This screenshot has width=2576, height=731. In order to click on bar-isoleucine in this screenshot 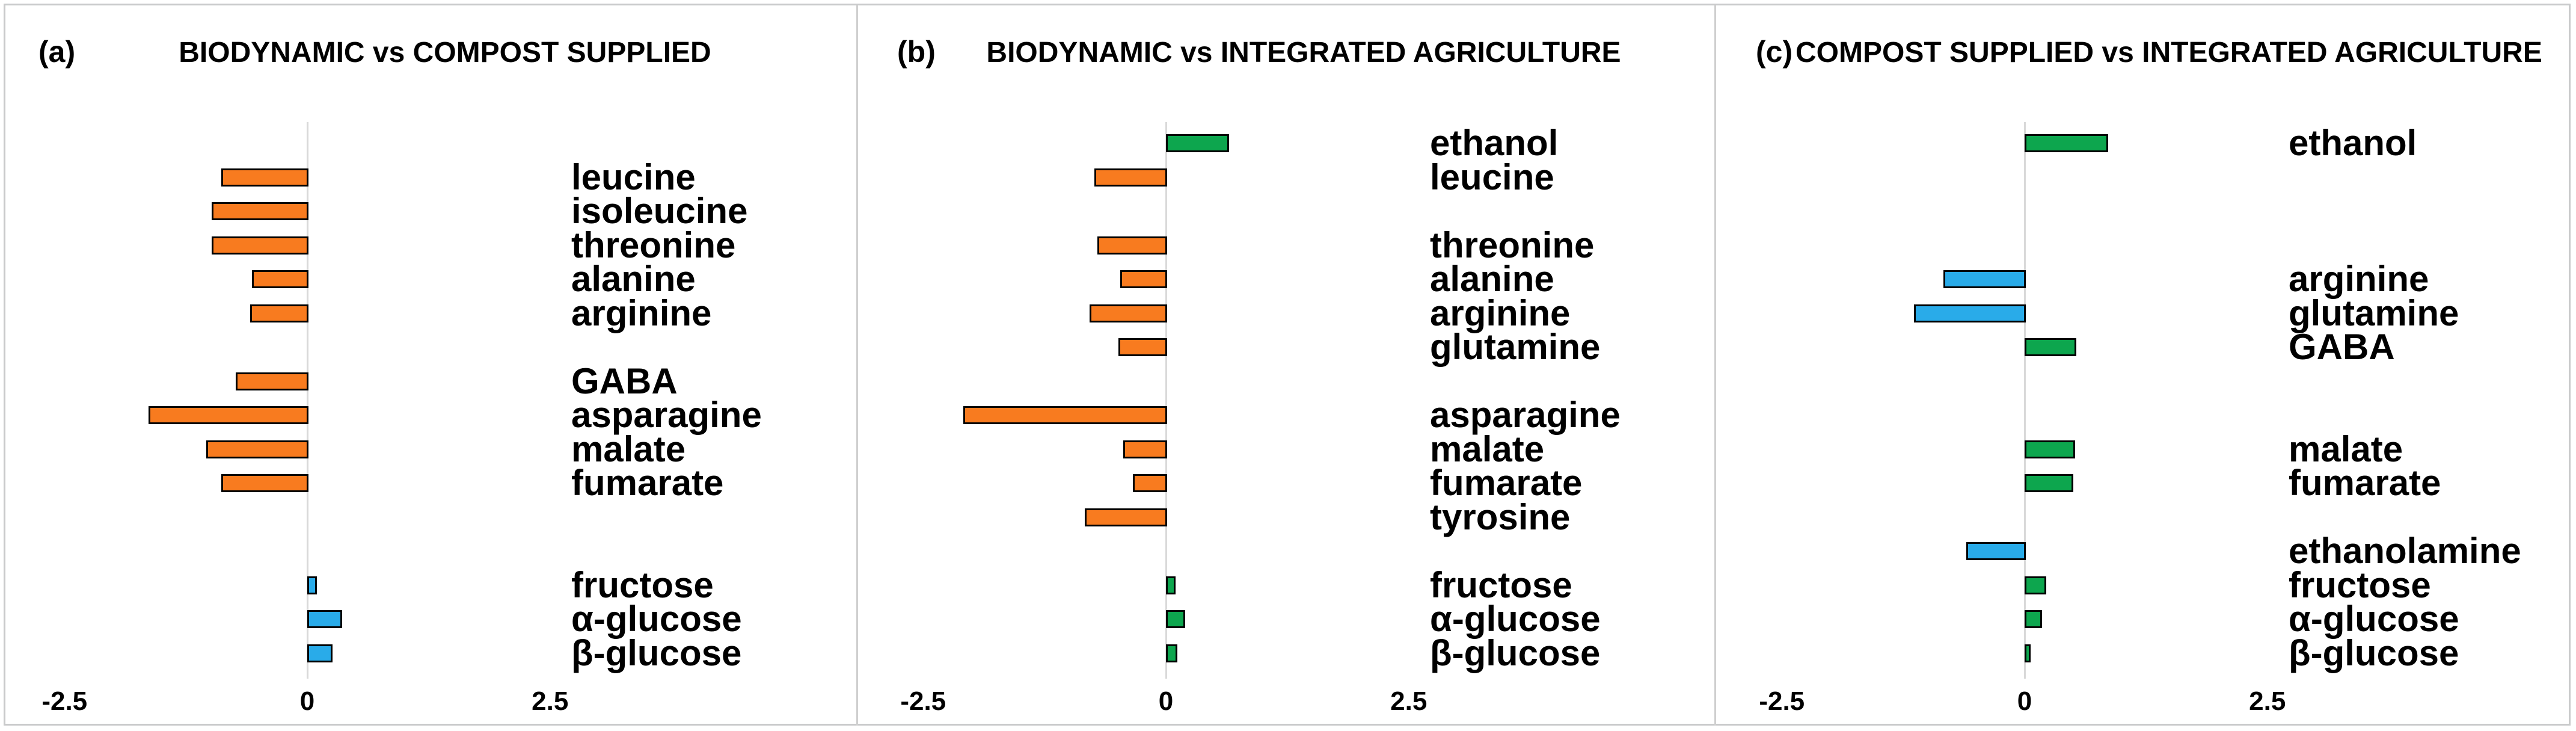, I will do `click(259, 211)`.